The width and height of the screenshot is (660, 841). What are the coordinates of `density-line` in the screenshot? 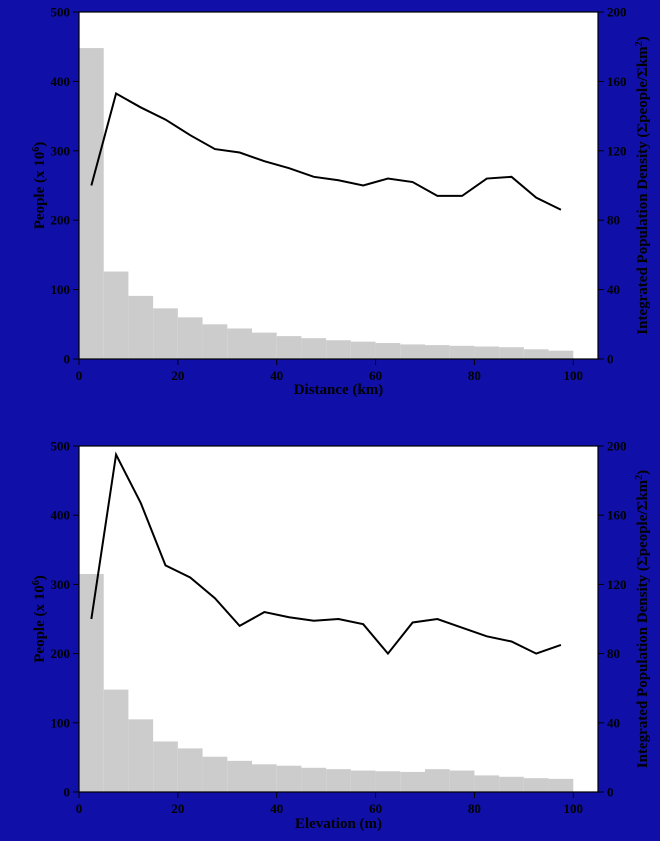 It's located at (326, 151).